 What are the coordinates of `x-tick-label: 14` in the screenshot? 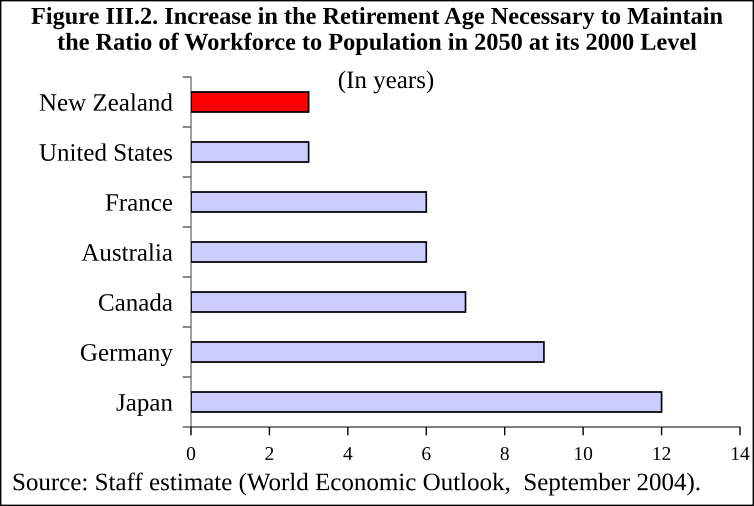 It's located at (741, 453).